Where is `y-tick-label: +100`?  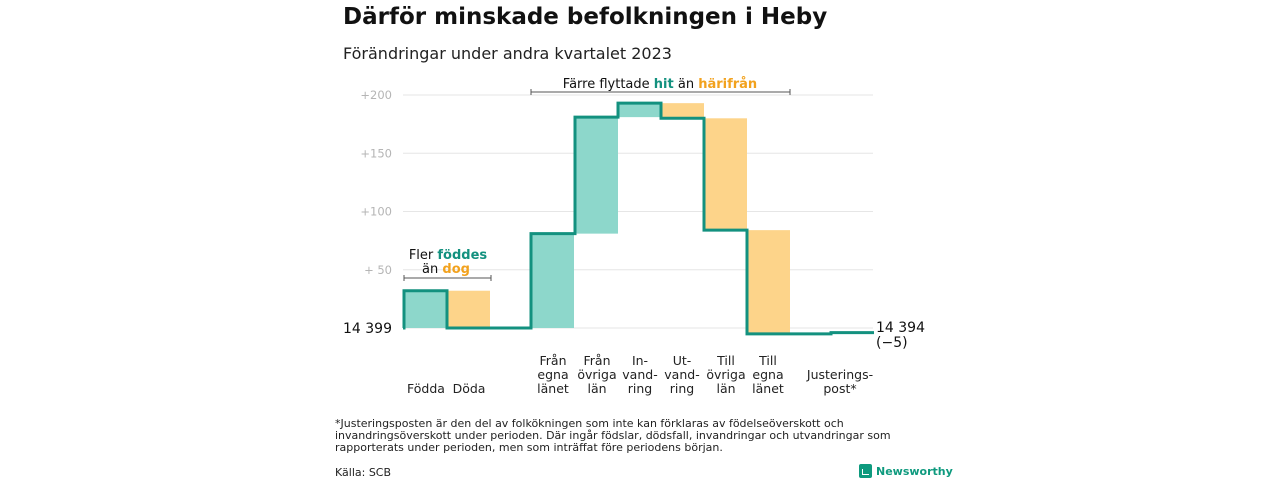
y-tick-label: +100 is located at coordinates (376, 212).